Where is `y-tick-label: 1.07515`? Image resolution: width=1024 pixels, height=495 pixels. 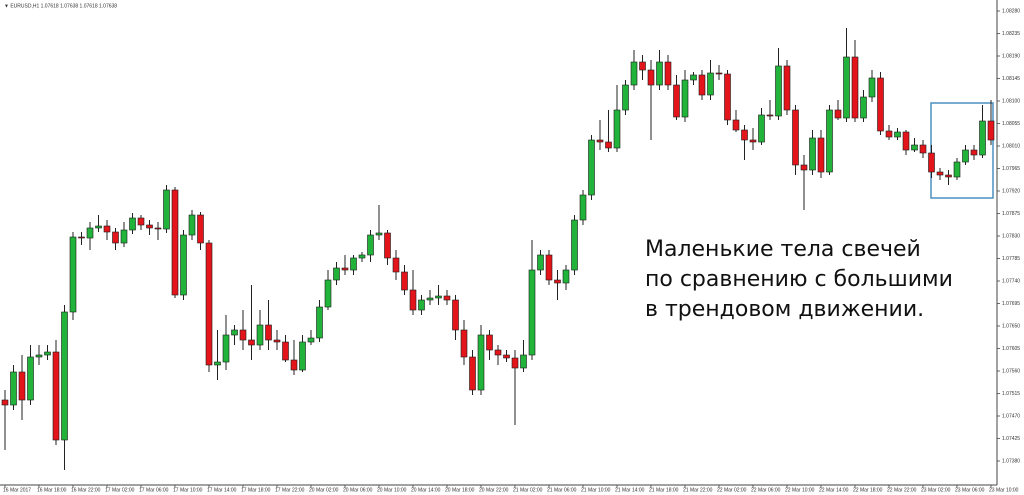
y-tick-label: 1.07515 is located at coordinates (1011, 394).